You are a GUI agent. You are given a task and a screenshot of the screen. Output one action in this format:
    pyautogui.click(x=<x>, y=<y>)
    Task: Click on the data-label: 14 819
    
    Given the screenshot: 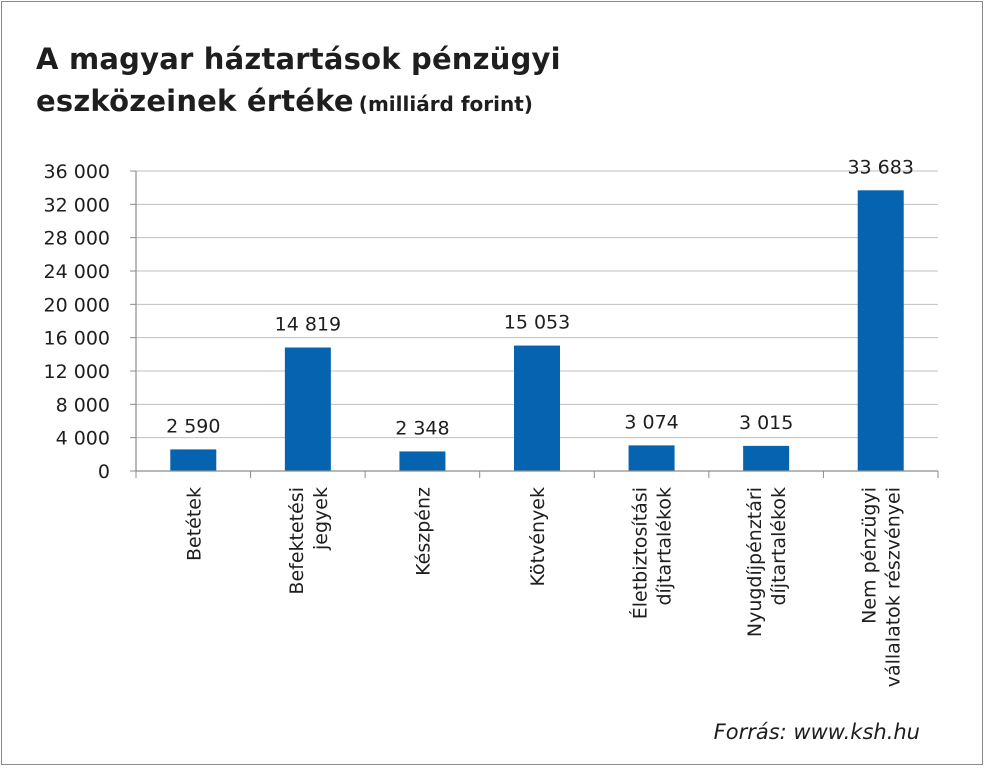 What is the action you would take?
    pyautogui.click(x=308, y=325)
    